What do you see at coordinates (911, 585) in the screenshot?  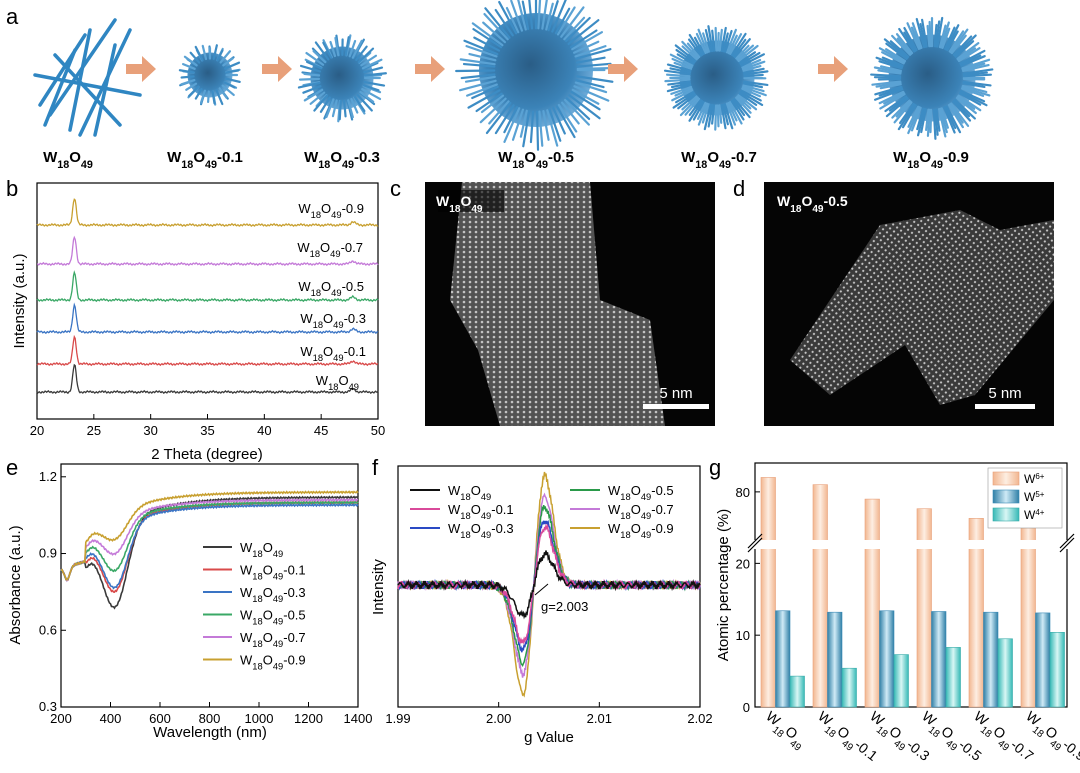 I see `plot-frame` at bounding box center [911, 585].